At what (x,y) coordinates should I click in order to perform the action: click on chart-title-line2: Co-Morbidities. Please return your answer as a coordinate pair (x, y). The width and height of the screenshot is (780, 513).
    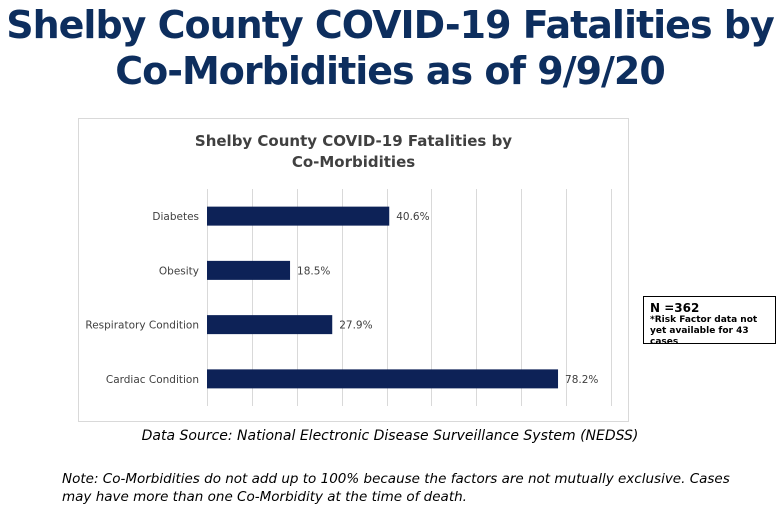
    Looking at the image, I should click on (353, 162).